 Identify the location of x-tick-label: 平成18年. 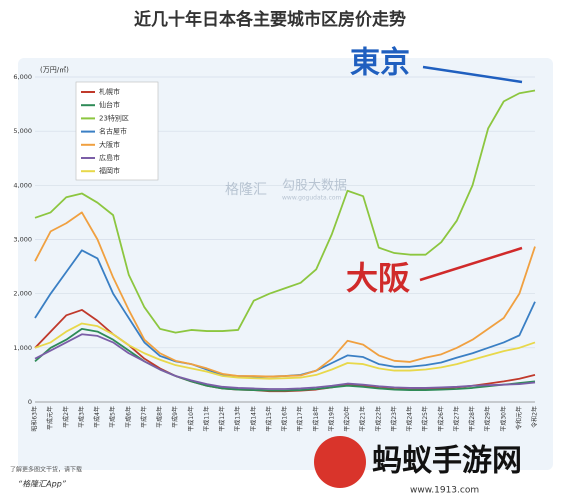
(316, 419).